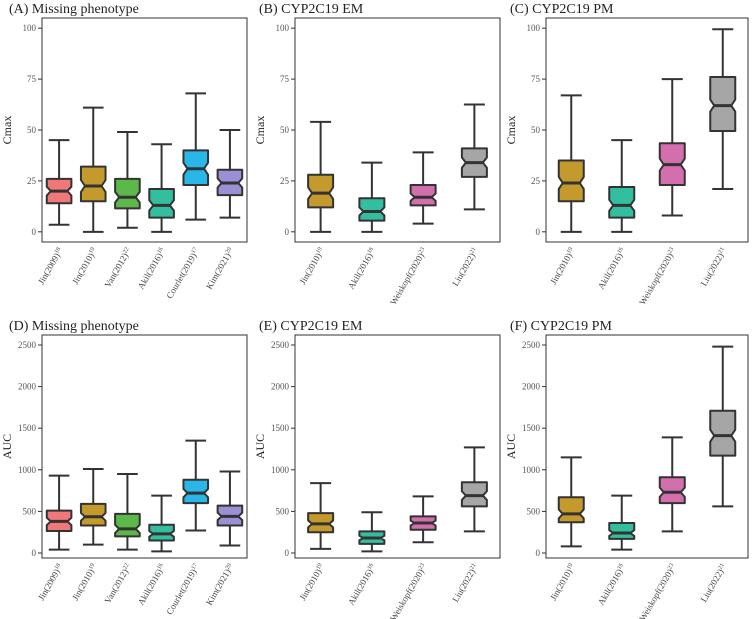 The image size is (752, 619). Describe the element at coordinates (230, 508) in the screenshot. I see `box-kim-2021-` at that location.